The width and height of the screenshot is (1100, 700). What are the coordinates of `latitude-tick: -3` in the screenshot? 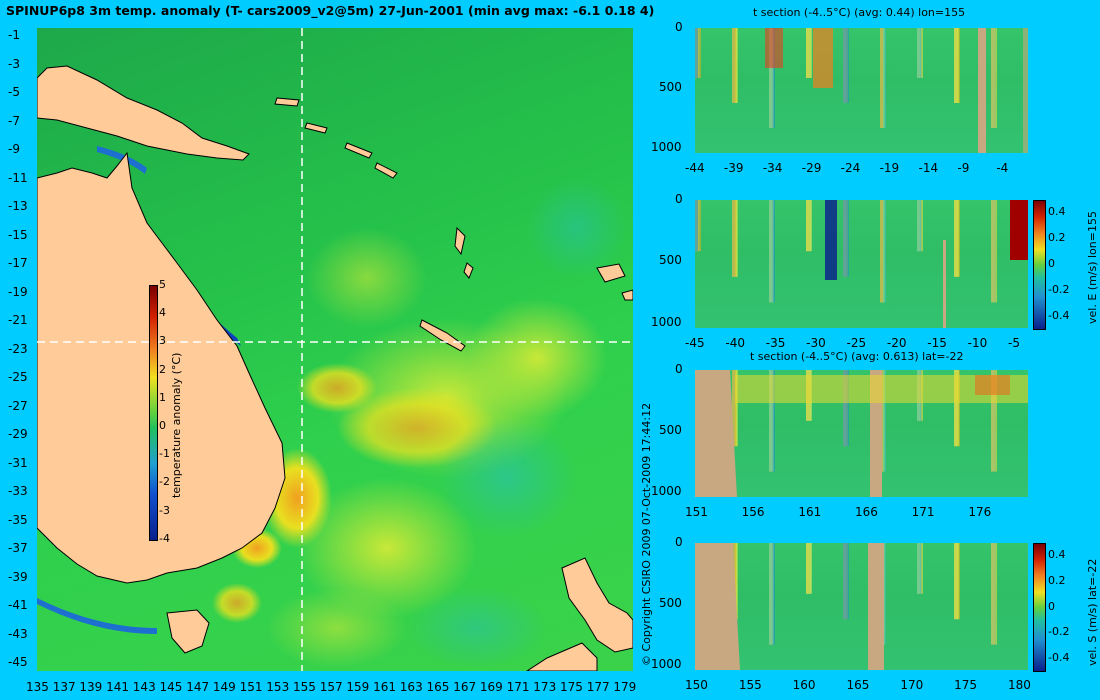 It's located at (14, 63).